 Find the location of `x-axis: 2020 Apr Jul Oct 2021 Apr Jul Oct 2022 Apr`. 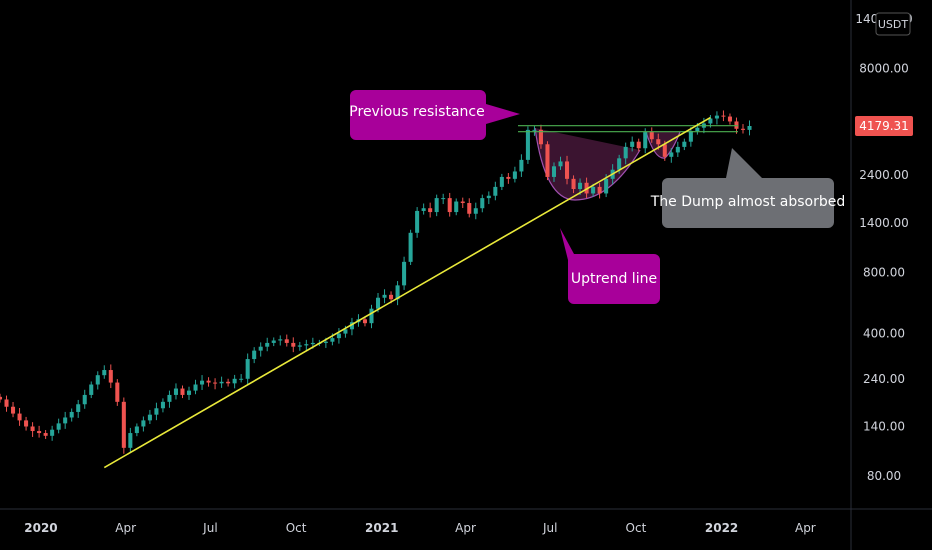

x-axis: 2020 Apr Jul Oct 2021 Apr Jul Oct 2022 Apr is located at coordinates (420, 528).